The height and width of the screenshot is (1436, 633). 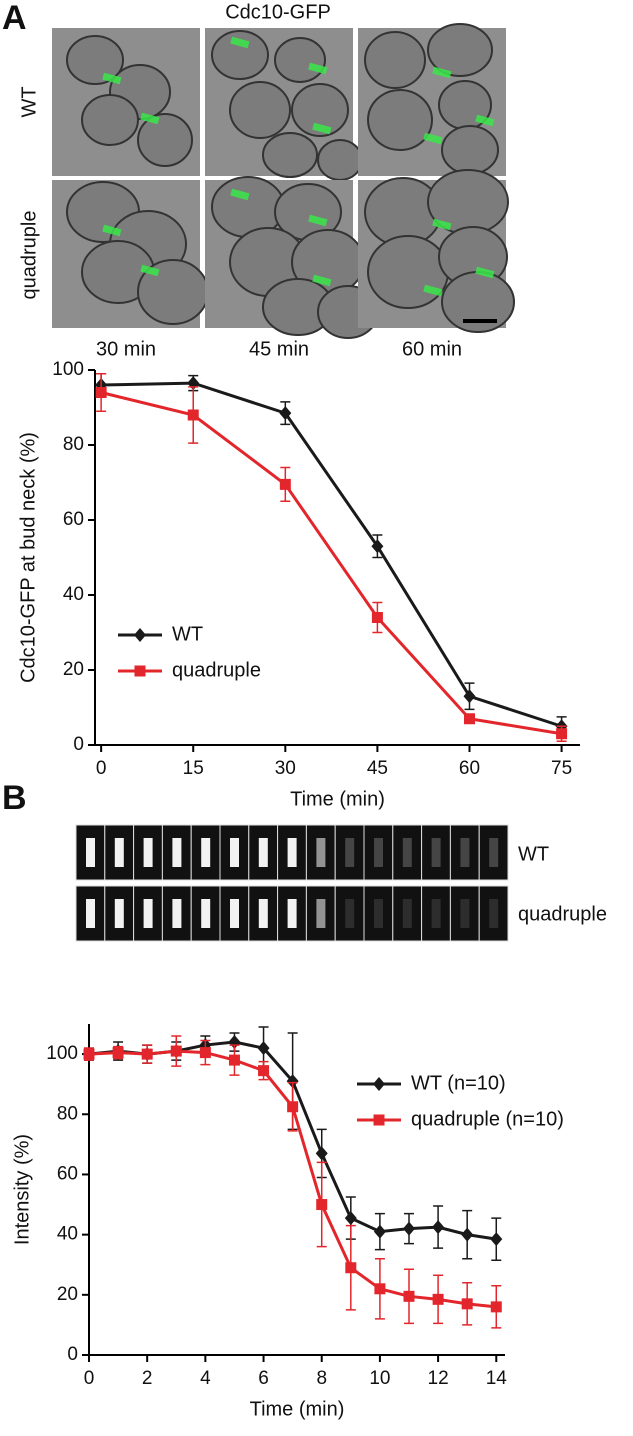 I want to click on panel-label: A, so click(x=14, y=18).